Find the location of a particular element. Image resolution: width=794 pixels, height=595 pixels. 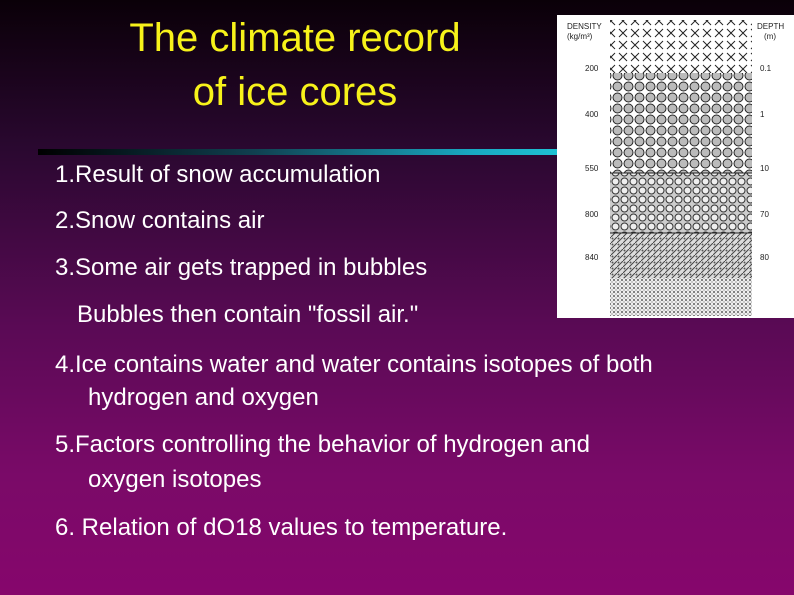

density-label: 550 is located at coordinates (592, 168).